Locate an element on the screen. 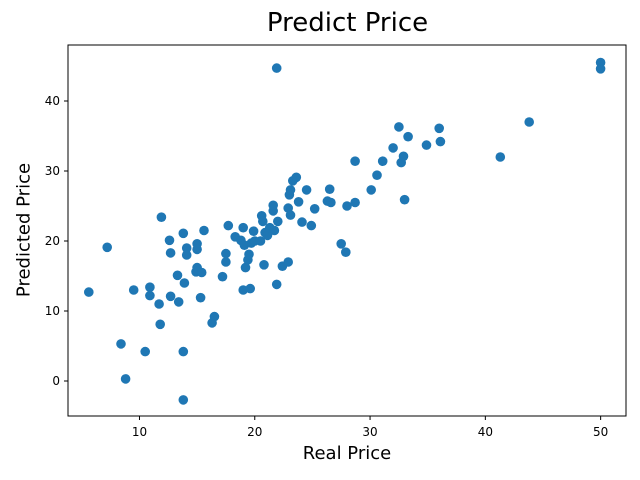 The height and width of the screenshot is (480, 640). y-axis-label: Predicted Price is located at coordinates (24, 230).